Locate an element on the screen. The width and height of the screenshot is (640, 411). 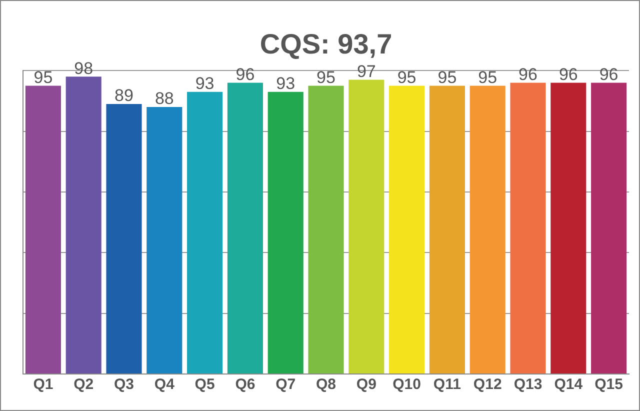
x-tick-label: Q4 is located at coordinates (165, 385).